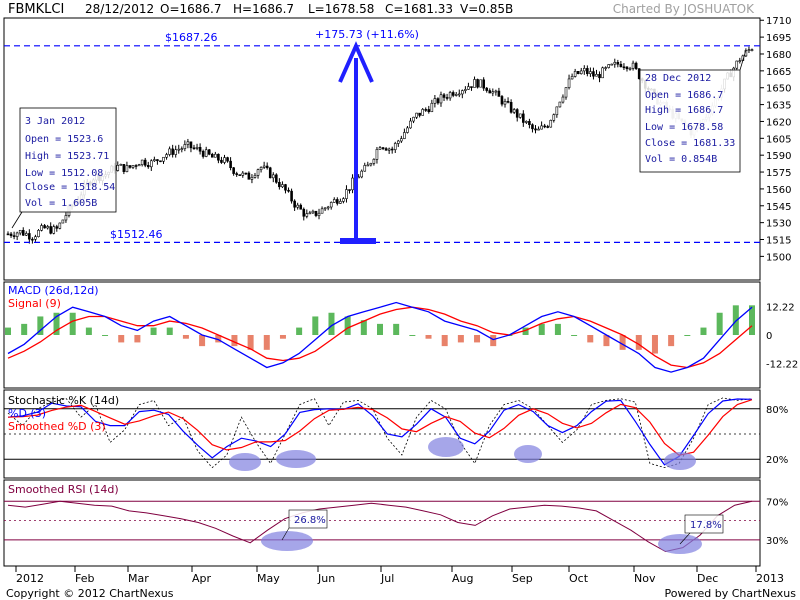 The height and width of the screenshot is (600, 800). Describe the element at coordinates (55, 121) in the screenshot. I see `tooltip-start-date: 3 Jan 2012` at that location.